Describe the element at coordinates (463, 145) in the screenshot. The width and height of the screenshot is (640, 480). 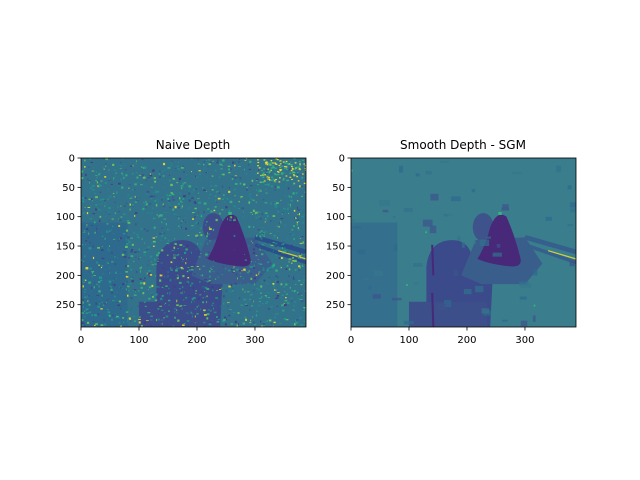
I see `smooth-depth-title: Smooth Depth - SGM` at that location.